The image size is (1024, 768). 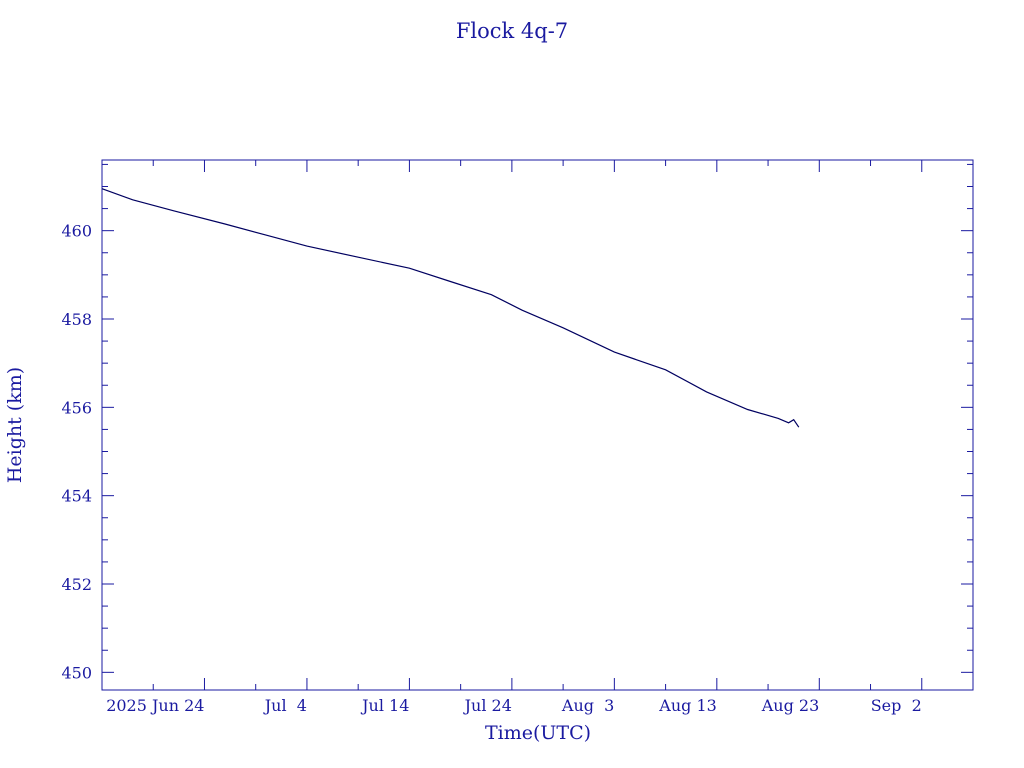 What do you see at coordinates (76, 452) in the screenshot?
I see `y-tick-labels: 450 452 454 456 458 460` at bounding box center [76, 452].